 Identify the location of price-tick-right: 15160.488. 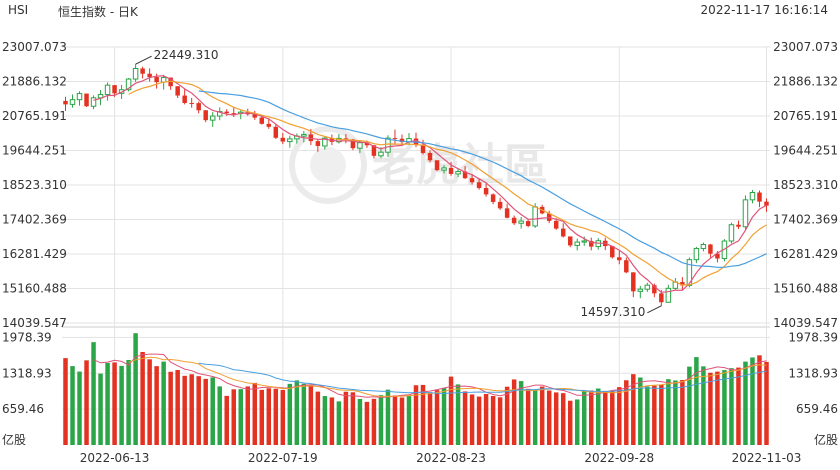
(805, 289).